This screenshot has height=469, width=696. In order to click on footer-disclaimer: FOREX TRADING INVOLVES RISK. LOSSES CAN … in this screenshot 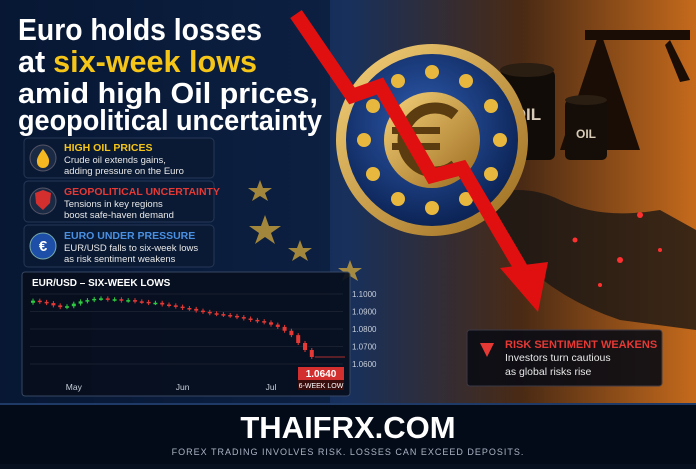, I will do `click(348, 452)`.